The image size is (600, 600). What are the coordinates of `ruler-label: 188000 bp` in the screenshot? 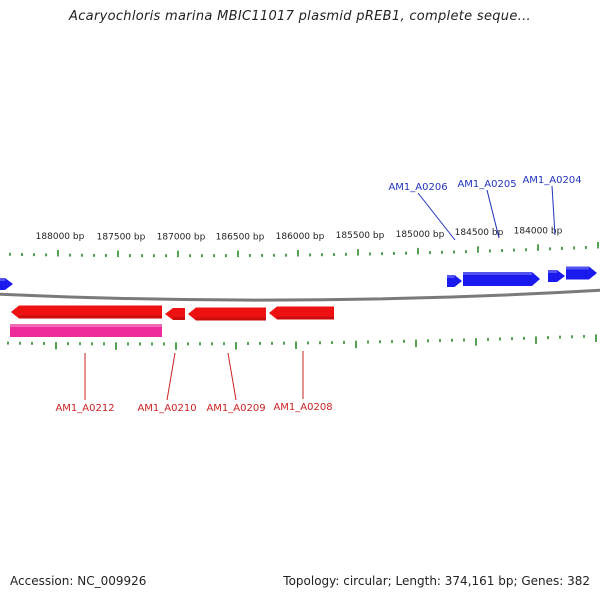 It's located at (60, 237).